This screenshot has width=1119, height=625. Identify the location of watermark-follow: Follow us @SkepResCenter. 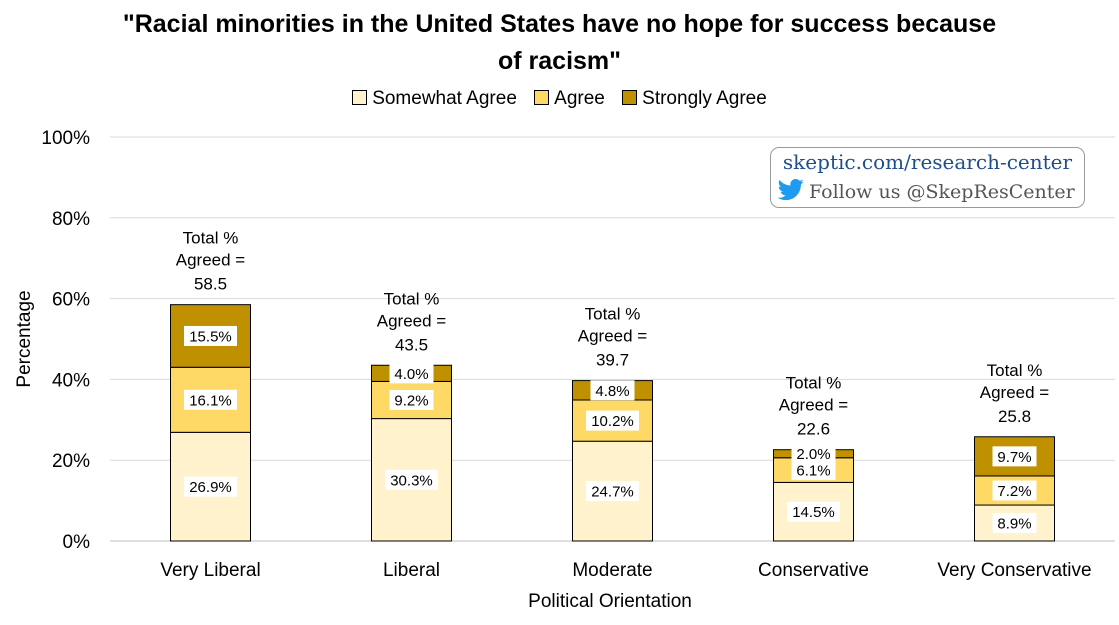
(926, 192).